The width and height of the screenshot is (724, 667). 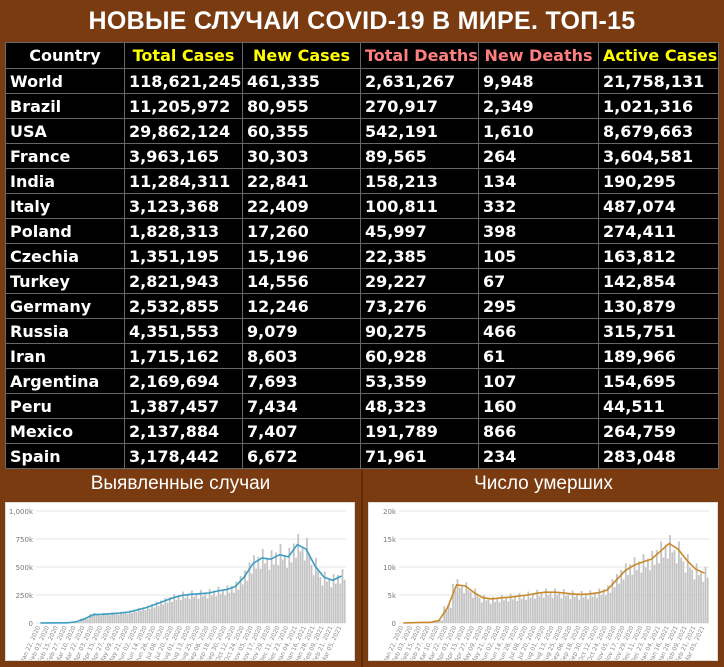 I want to click on country-cell: Brazil, so click(x=65, y=106).